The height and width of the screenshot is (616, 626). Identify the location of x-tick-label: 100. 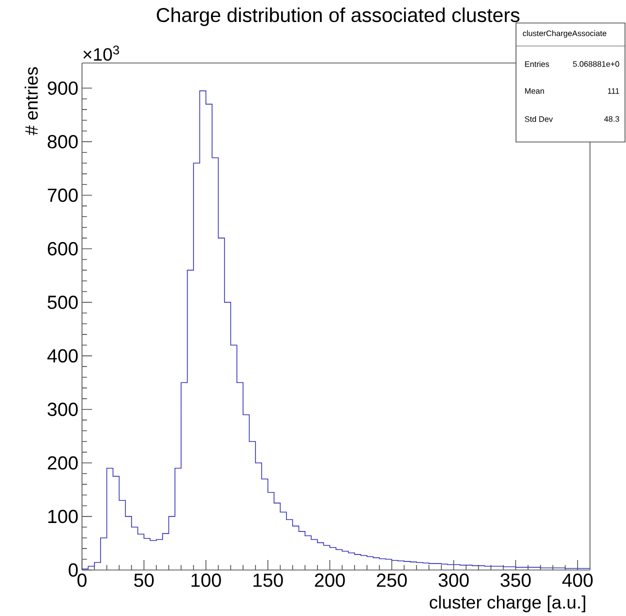
(206, 580).